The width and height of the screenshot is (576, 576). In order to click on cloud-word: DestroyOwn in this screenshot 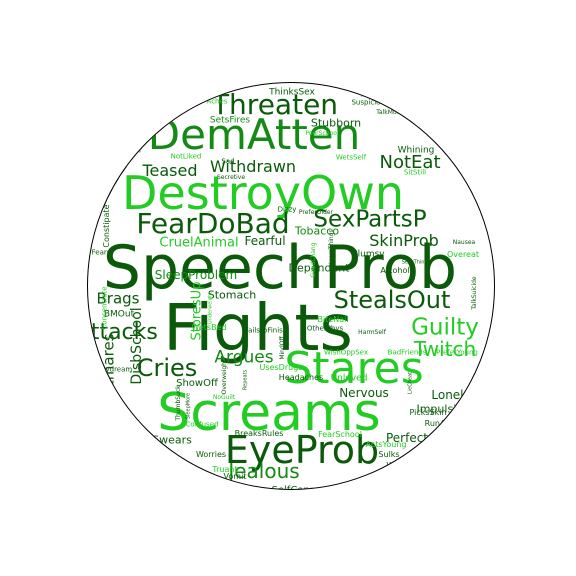, I will do `click(263, 193)`.